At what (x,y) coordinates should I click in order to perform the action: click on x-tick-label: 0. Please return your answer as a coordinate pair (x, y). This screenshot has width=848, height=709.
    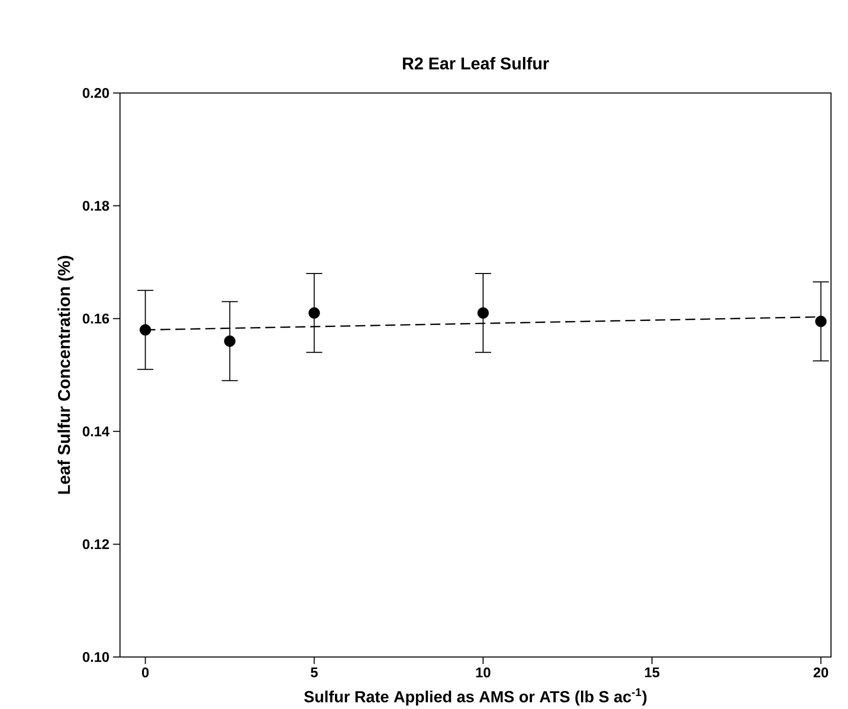
    Looking at the image, I should click on (145, 673).